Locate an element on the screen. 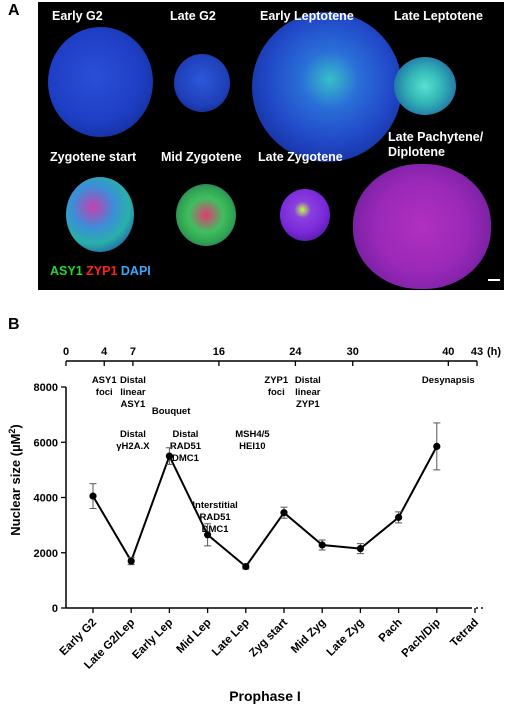 The image size is (510, 707). legend-zyp1: ZYP1 is located at coordinates (102, 271).